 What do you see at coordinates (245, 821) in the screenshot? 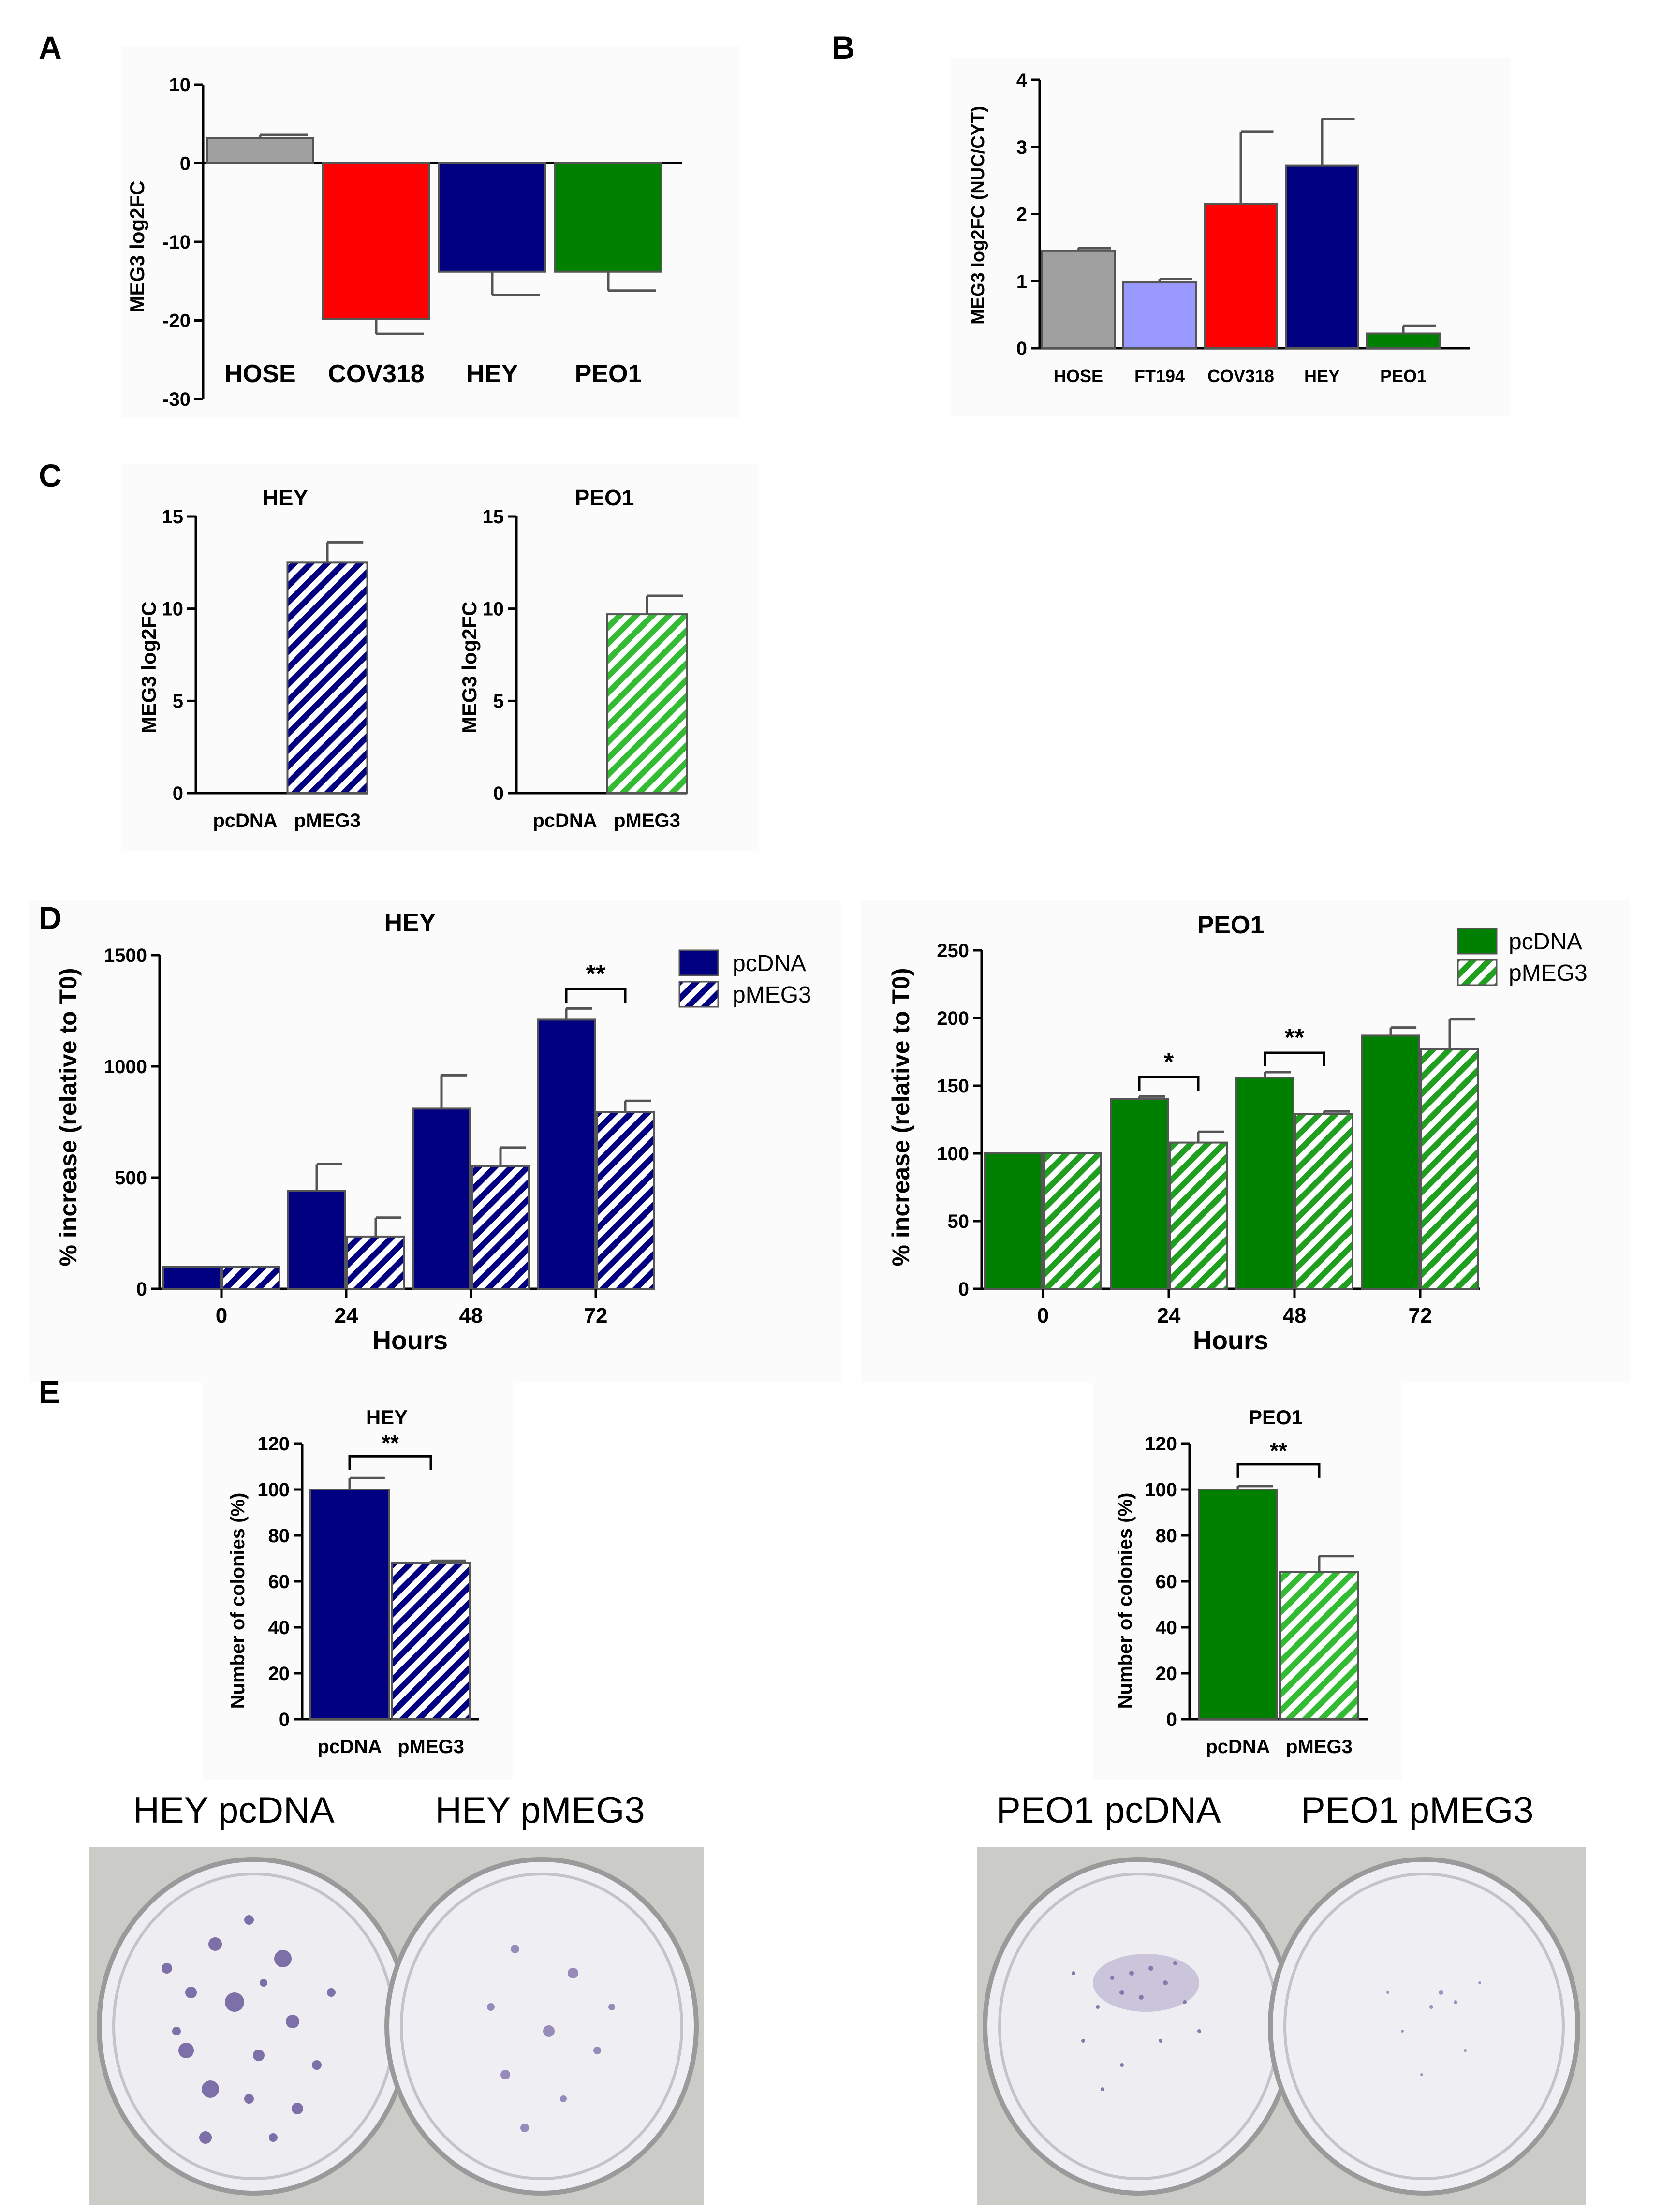
I see `chart-c-hey-xtick-label: pcDNA` at bounding box center [245, 821].